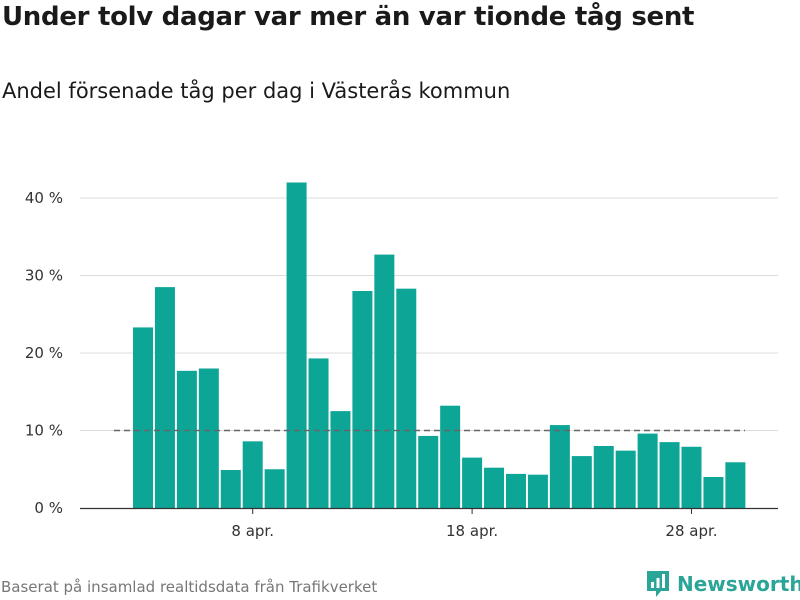  What do you see at coordinates (691, 531) in the screenshot?
I see `x-tick-label: 28 apr.` at bounding box center [691, 531].